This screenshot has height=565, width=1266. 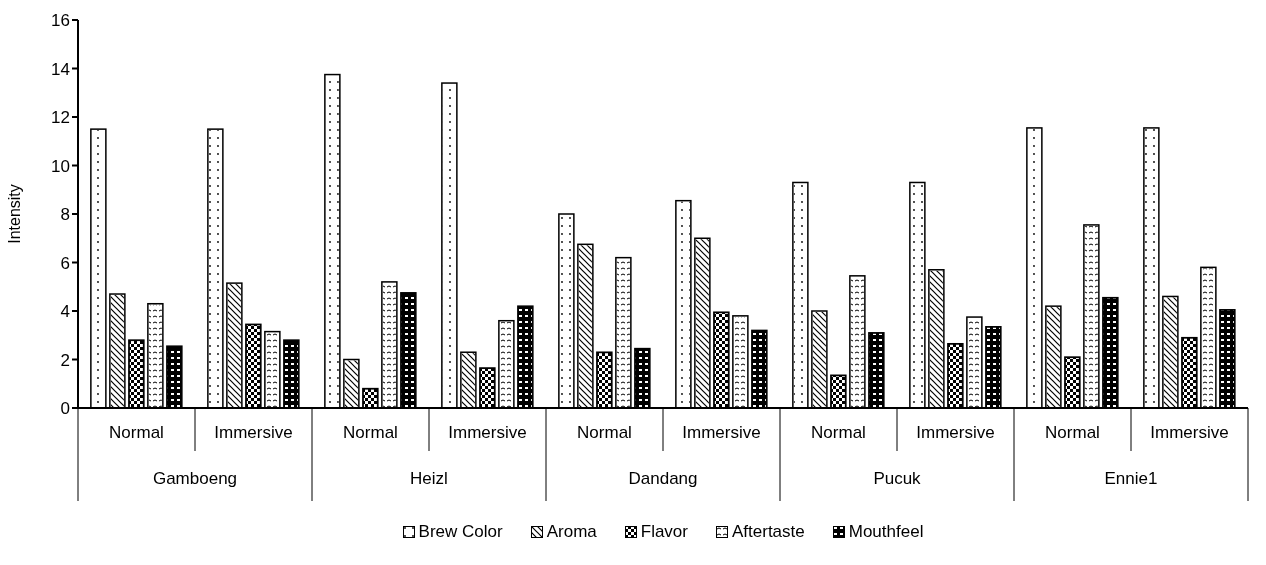 What do you see at coordinates (768, 532) in the screenshot?
I see `legend-label: Aftertaste` at bounding box center [768, 532].